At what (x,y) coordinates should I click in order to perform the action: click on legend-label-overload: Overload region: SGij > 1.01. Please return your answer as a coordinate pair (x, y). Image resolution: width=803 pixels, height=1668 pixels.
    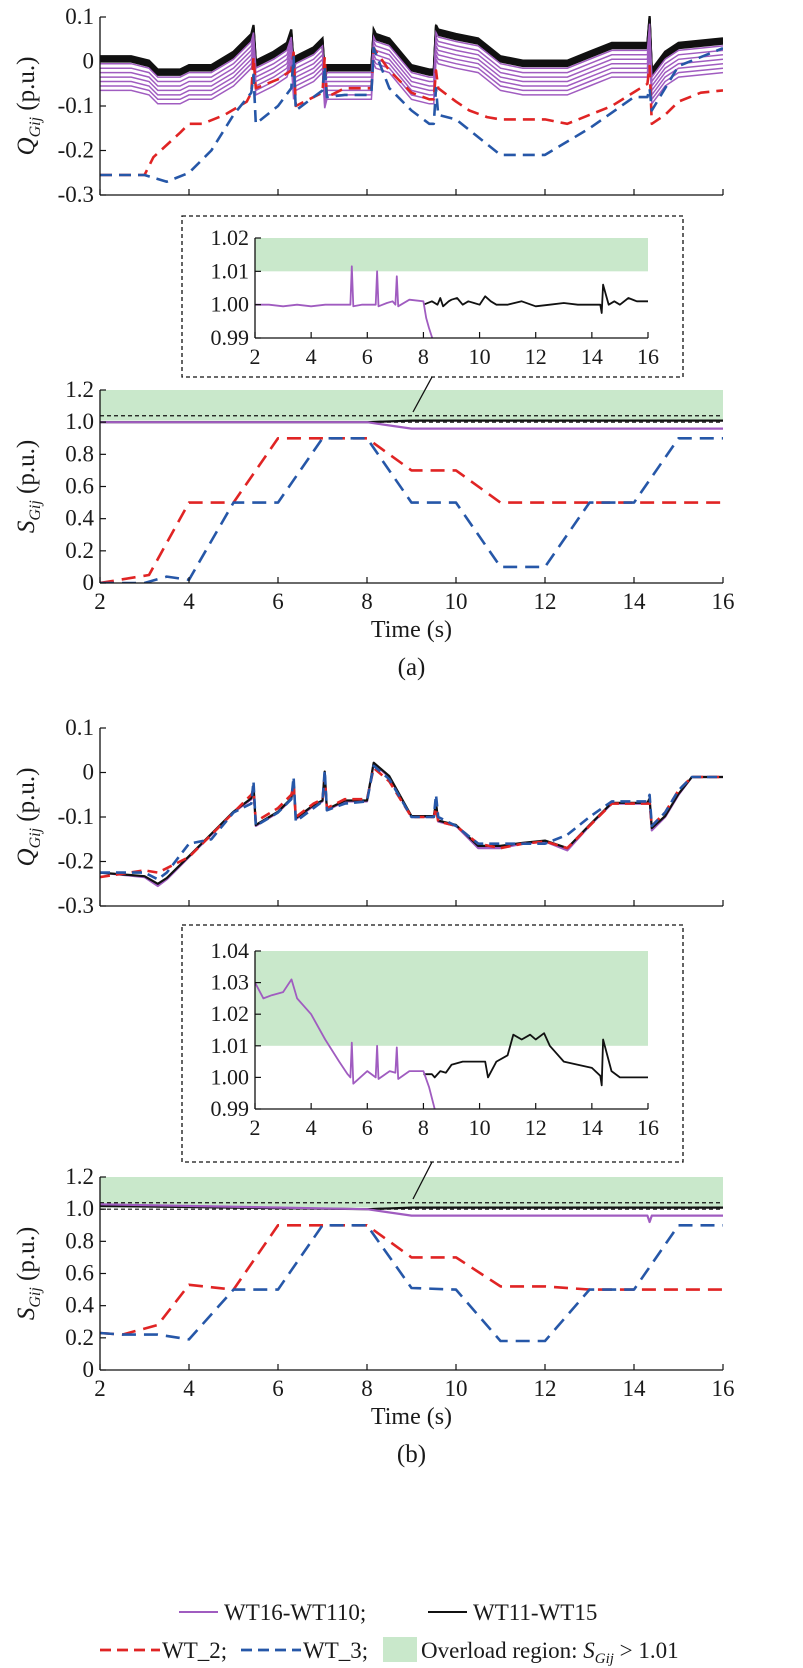
    Looking at the image, I should click on (550, 1652).